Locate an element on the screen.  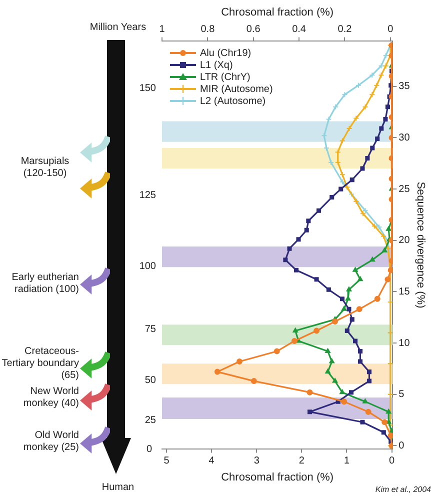
text: New World monkey (40) is located at coordinates (50, 398).